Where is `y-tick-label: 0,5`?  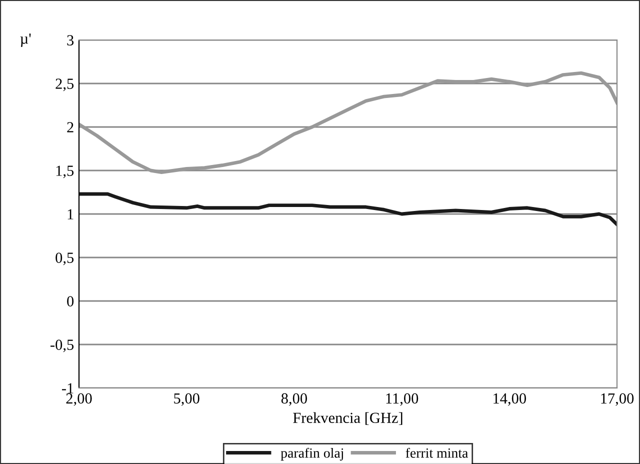 y-tick-label: 0,5 is located at coordinates (65, 259).